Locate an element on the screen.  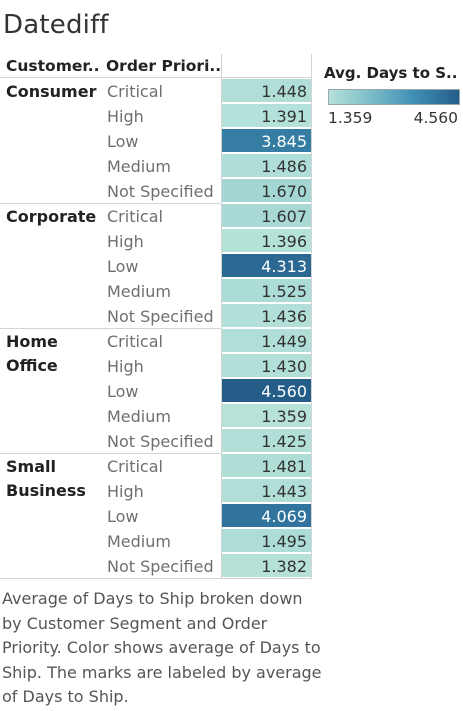
customer-segment-header: Customer.. is located at coordinates (53, 66).